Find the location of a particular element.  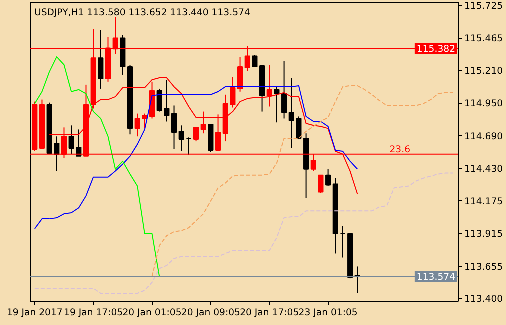

x-tick-label: 20 Jan 17:05 is located at coordinates (270, 313).